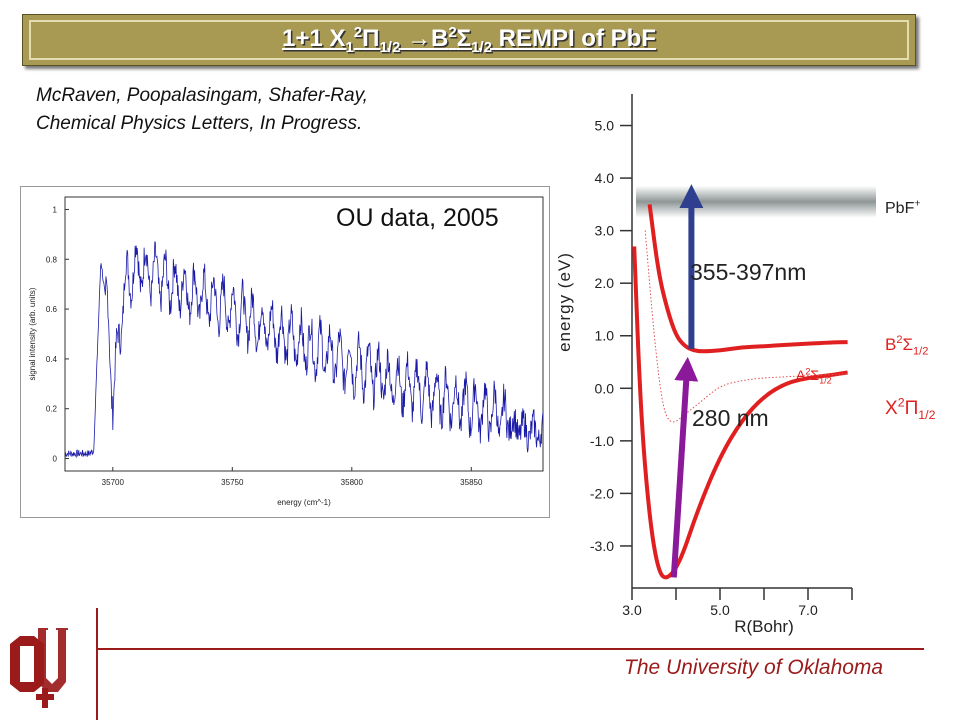 The image size is (960, 720). What do you see at coordinates (605, 231) in the screenshot?
I see `y-tick-label: 3.0` at bounding box center [605, 231].